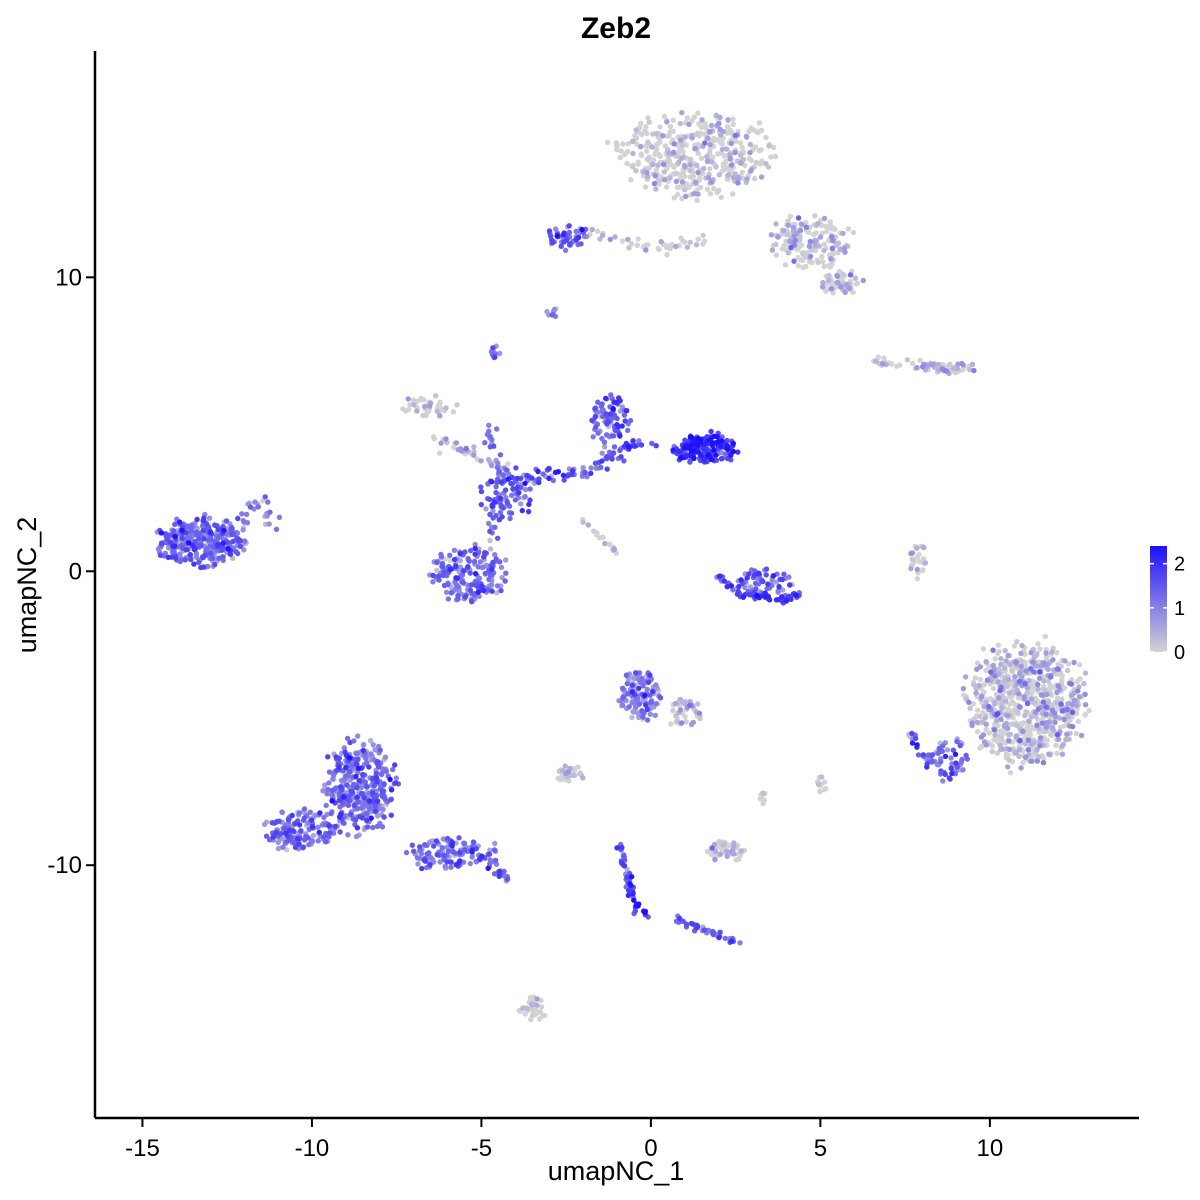 Image resolution: width=1200 pixels, height=1200 pixels. What do you see at coordinates (312, 1148) in the screenshot?
I see `x-tick-label: -10` at bounding box center [312, 1148].